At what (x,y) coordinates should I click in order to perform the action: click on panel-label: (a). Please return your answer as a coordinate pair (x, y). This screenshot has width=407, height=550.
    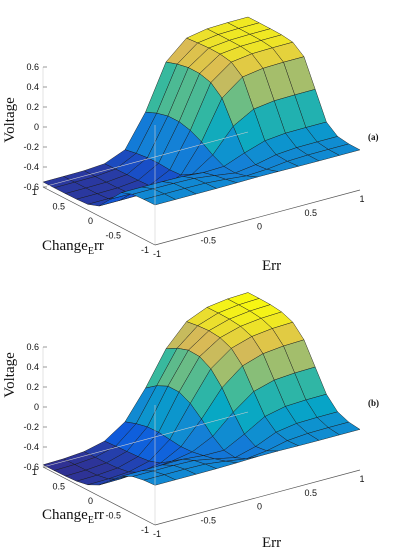
    Looking at the image, I should click on (373, 137).